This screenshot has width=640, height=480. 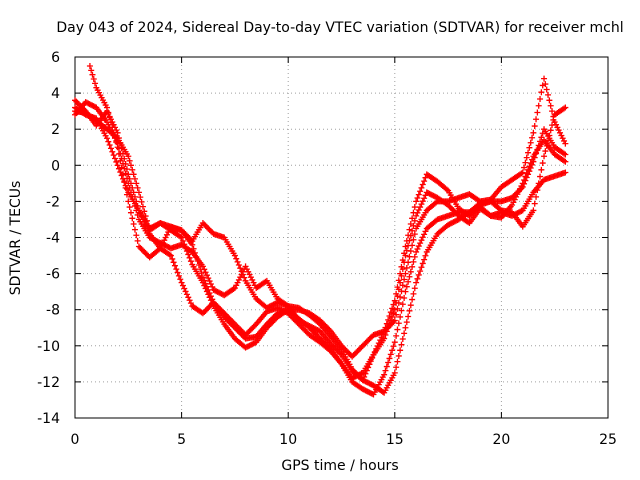 What do you see at coordinates (48, 347) in the screenshot?
I see `y-tick-label: -10` at bounding box center [48, 347].